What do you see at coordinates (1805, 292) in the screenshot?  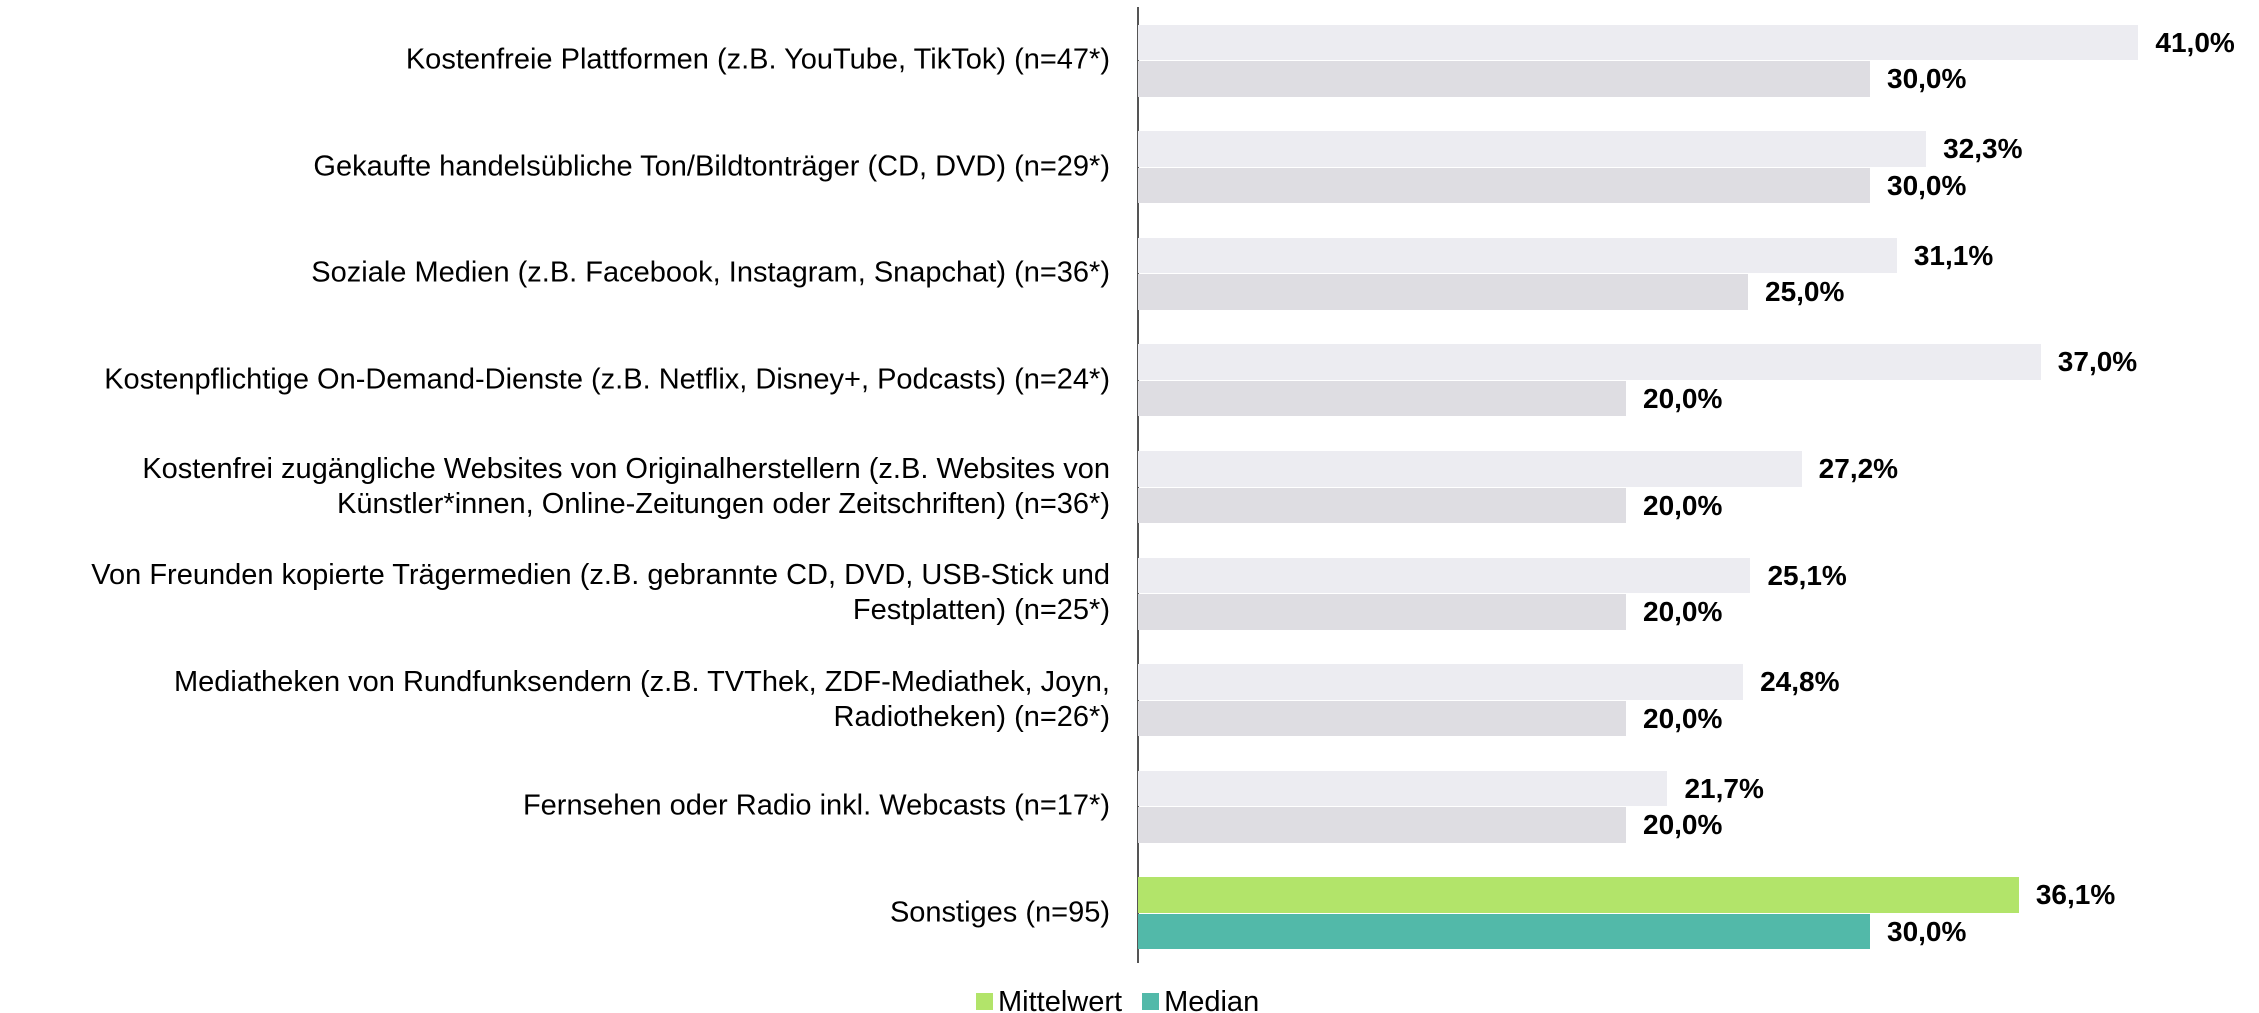 I see `value-label: 25,0%` at bounding box center [1805, 292].